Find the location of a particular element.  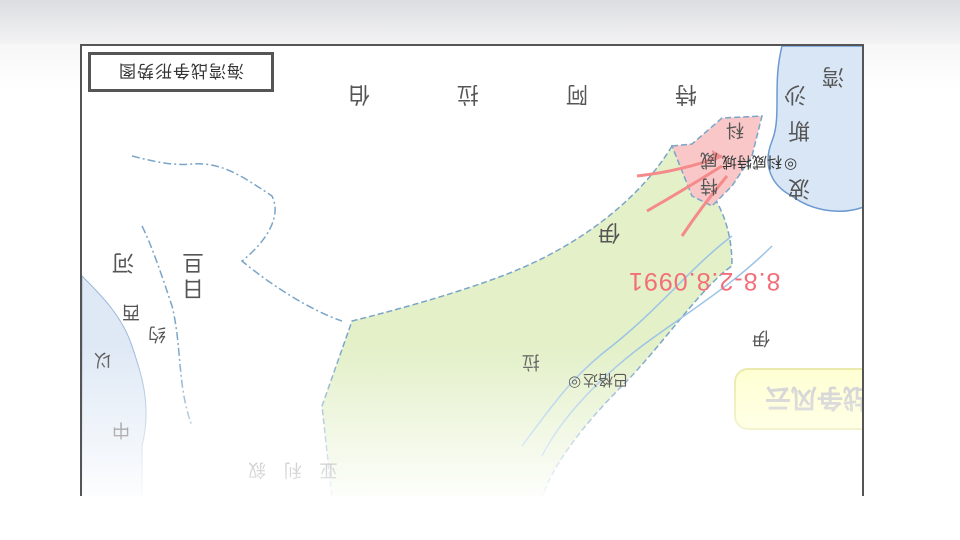

map-title-box: 海湾战争形势图 is located at coordinates (181, 72).